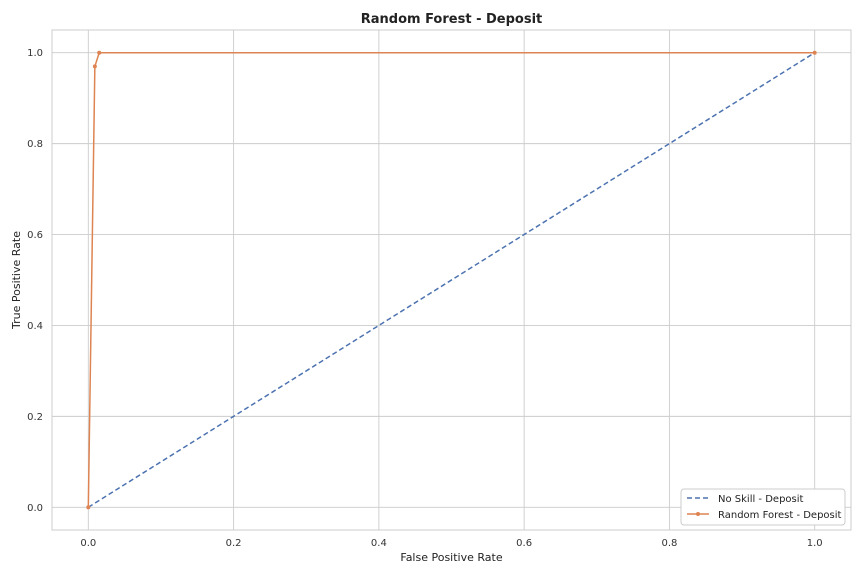 This screenshot has height=576, width=864. I want to click on y-axis-label: True Positive Rate, so click(16, 280).